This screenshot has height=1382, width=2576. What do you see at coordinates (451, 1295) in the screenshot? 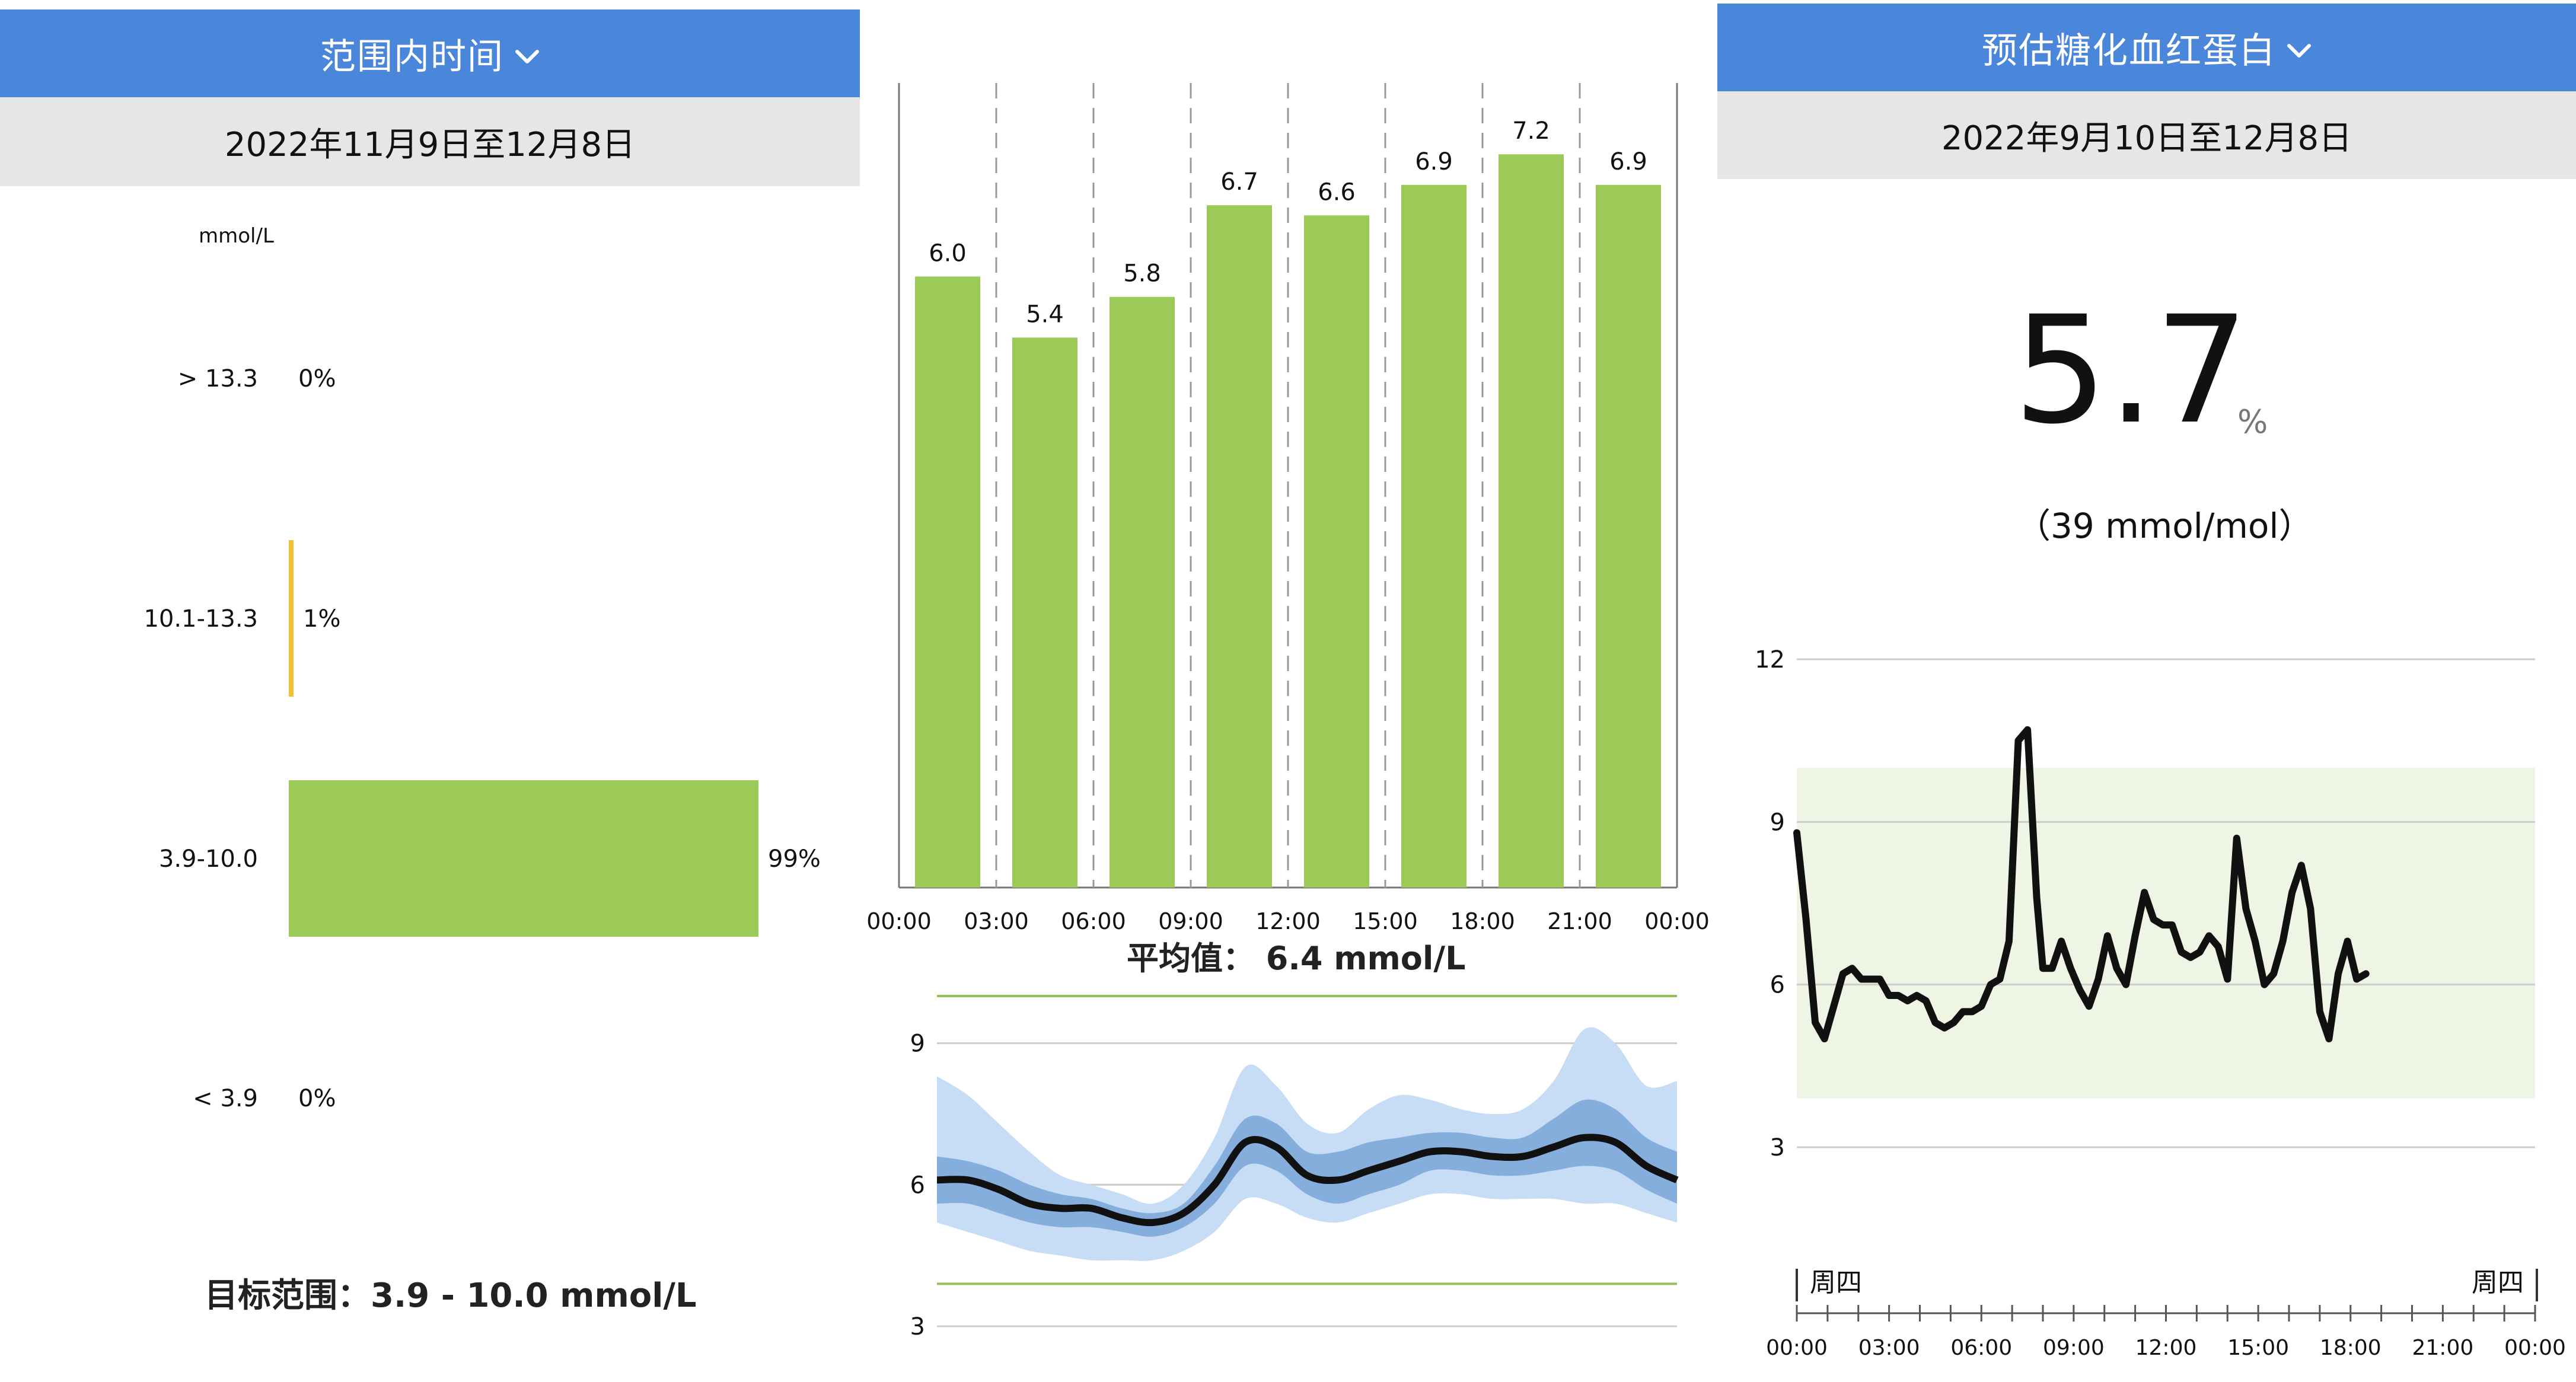
I see `target-range-label: 目标范围：3.9 - 10.0 mmol/L` at bounding box center [451, 1295].